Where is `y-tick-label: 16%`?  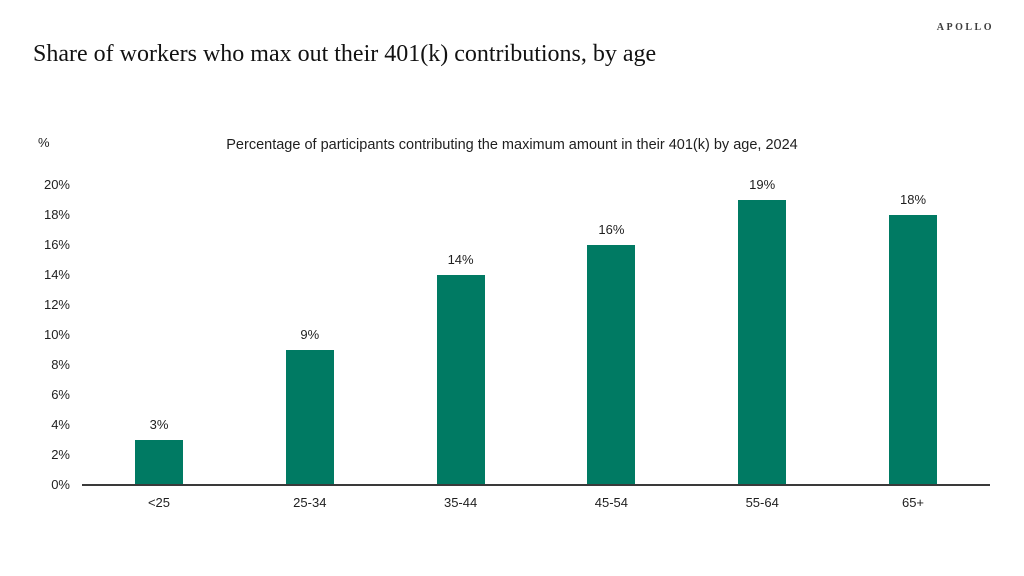 y-tick-label: 16% is located at coordinates (56, 244).